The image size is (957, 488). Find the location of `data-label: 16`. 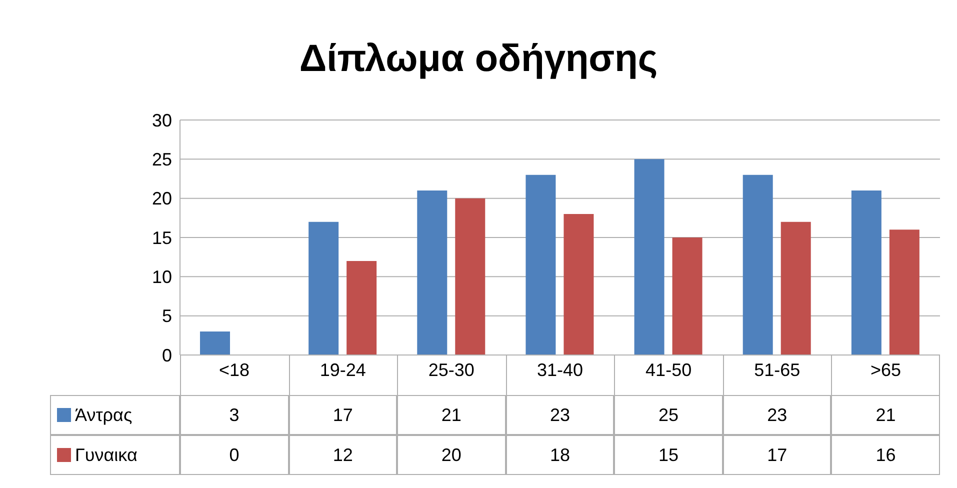

data-label: 16 is located at coordinates (885, 455).